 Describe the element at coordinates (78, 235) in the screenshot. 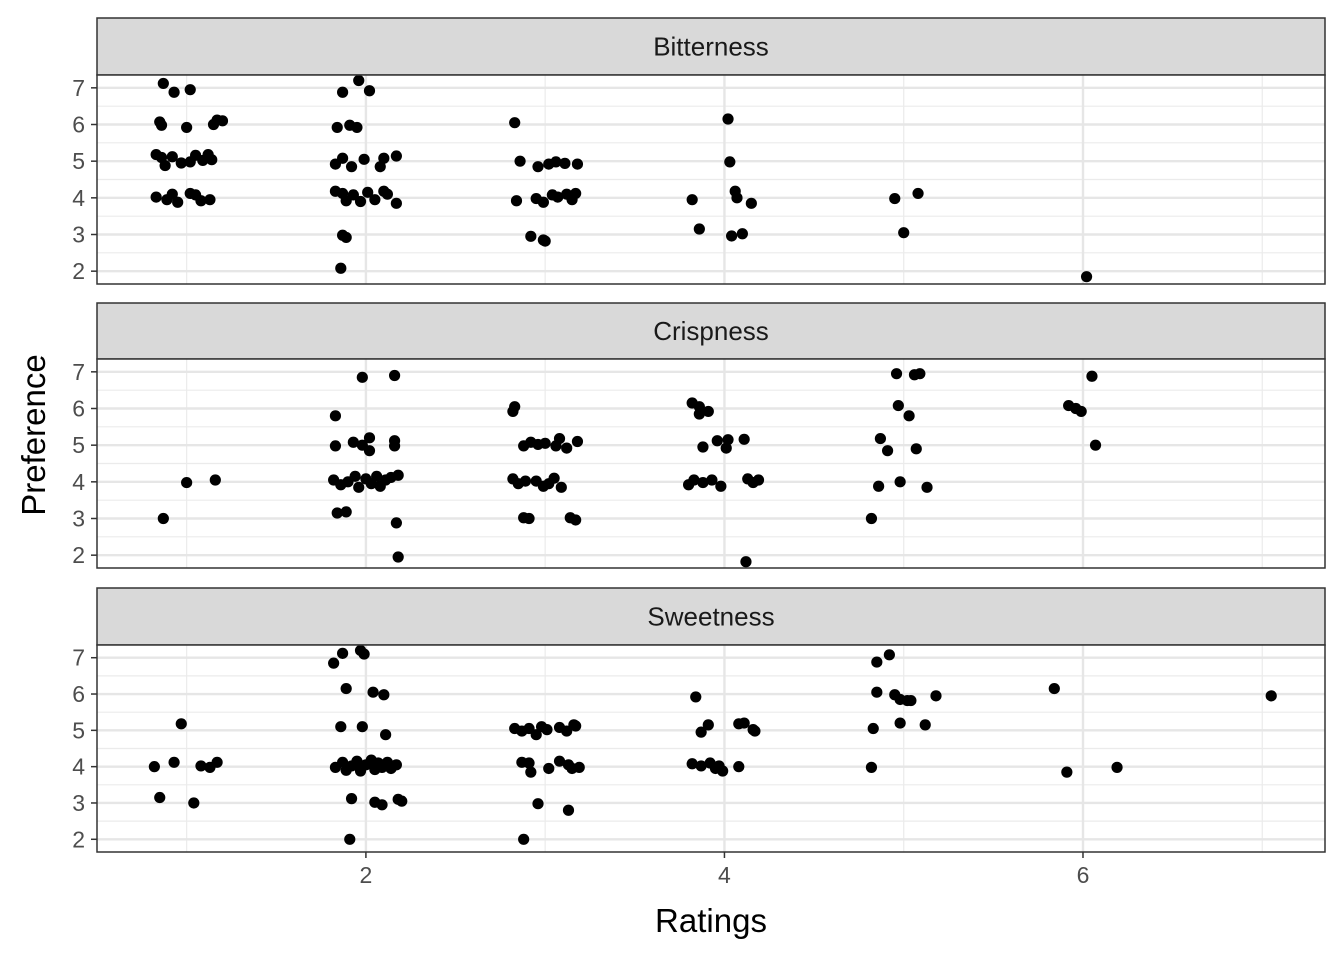

I see `y-tick-label: 3` at that location.